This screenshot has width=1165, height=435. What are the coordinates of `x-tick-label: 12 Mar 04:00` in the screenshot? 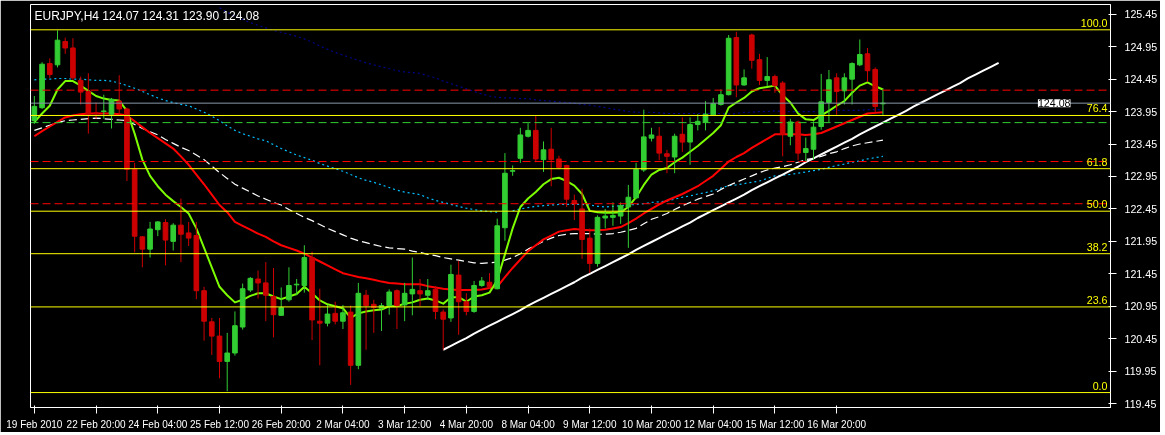 It's located at (713, 424).